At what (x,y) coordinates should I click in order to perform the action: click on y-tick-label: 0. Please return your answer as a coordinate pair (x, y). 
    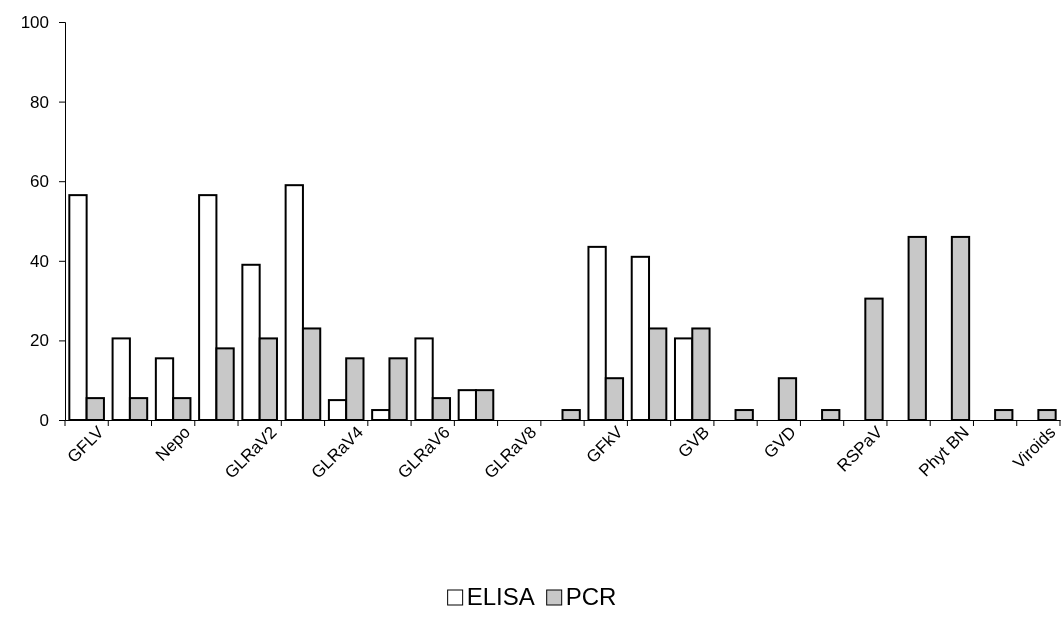
    Looking at the image, I should click on (44, 420).